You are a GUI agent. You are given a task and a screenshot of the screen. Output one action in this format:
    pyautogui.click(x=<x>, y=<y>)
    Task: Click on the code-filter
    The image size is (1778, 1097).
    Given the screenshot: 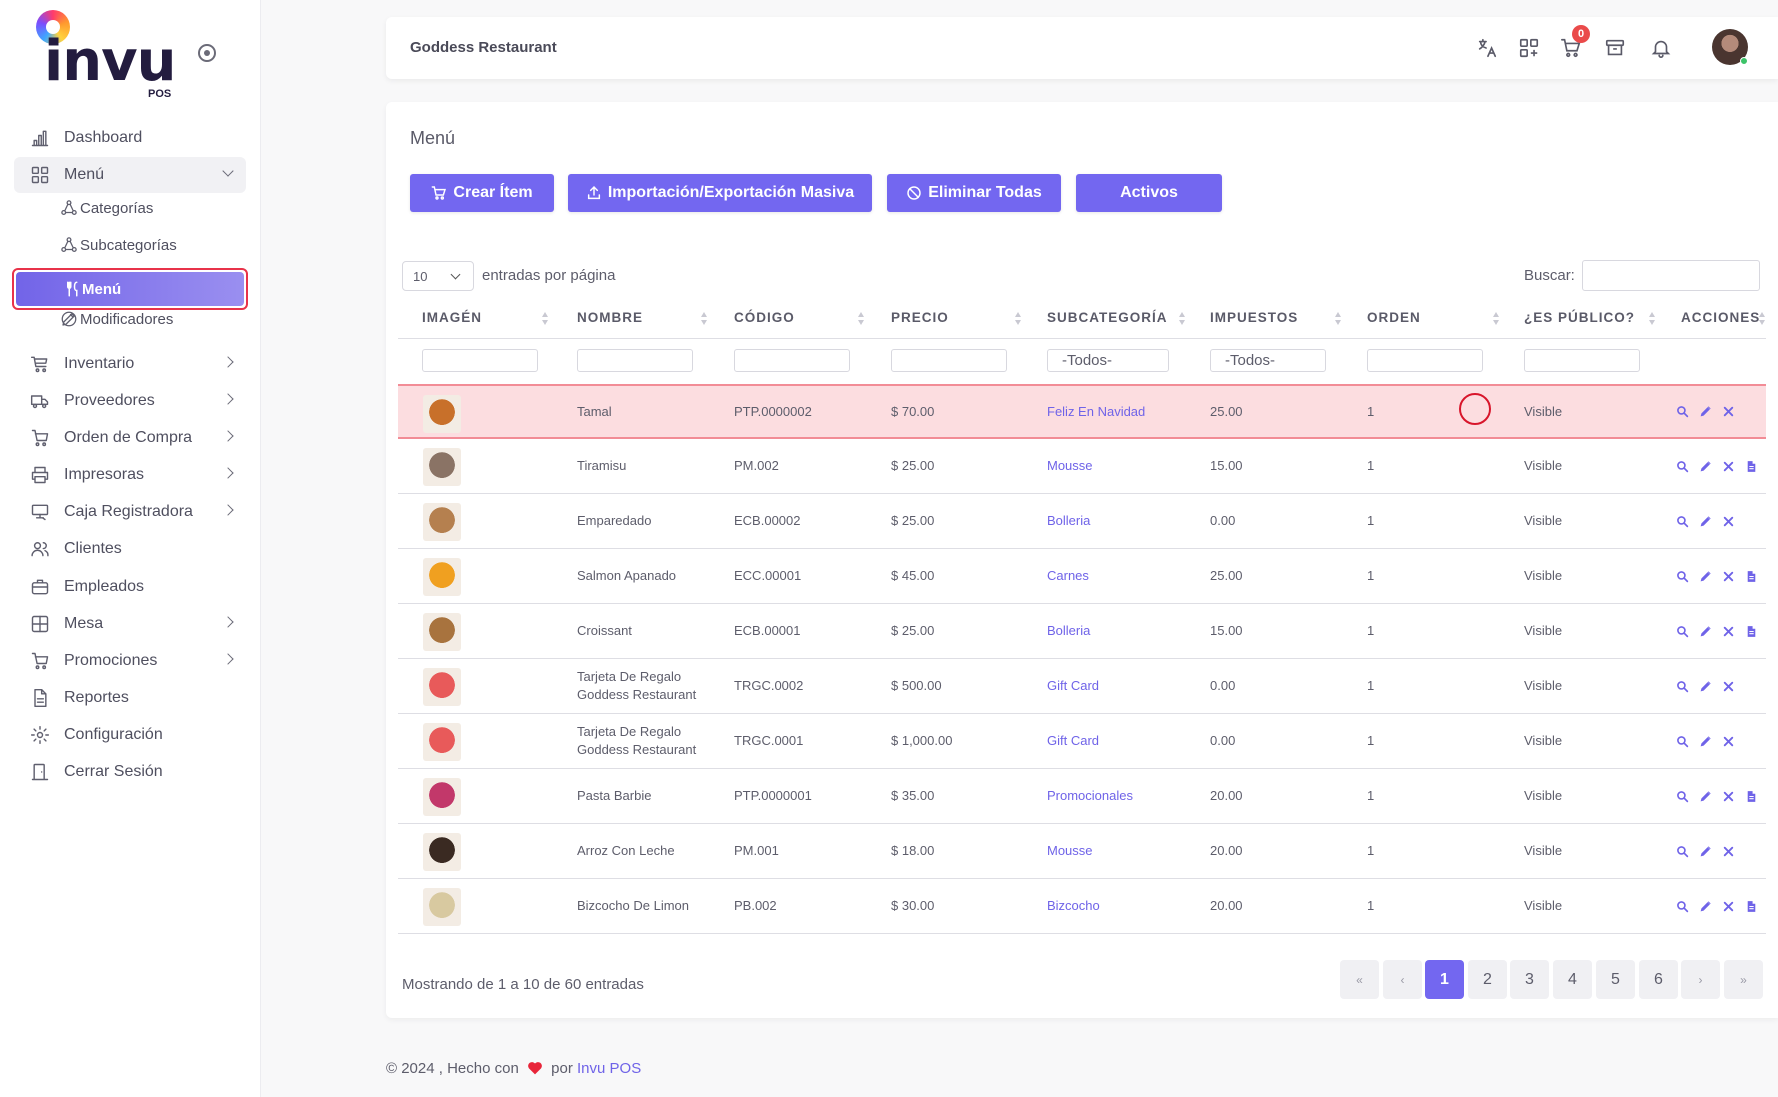 What is the action you would take?
    pyautogui.click(x=792, y=360)
    